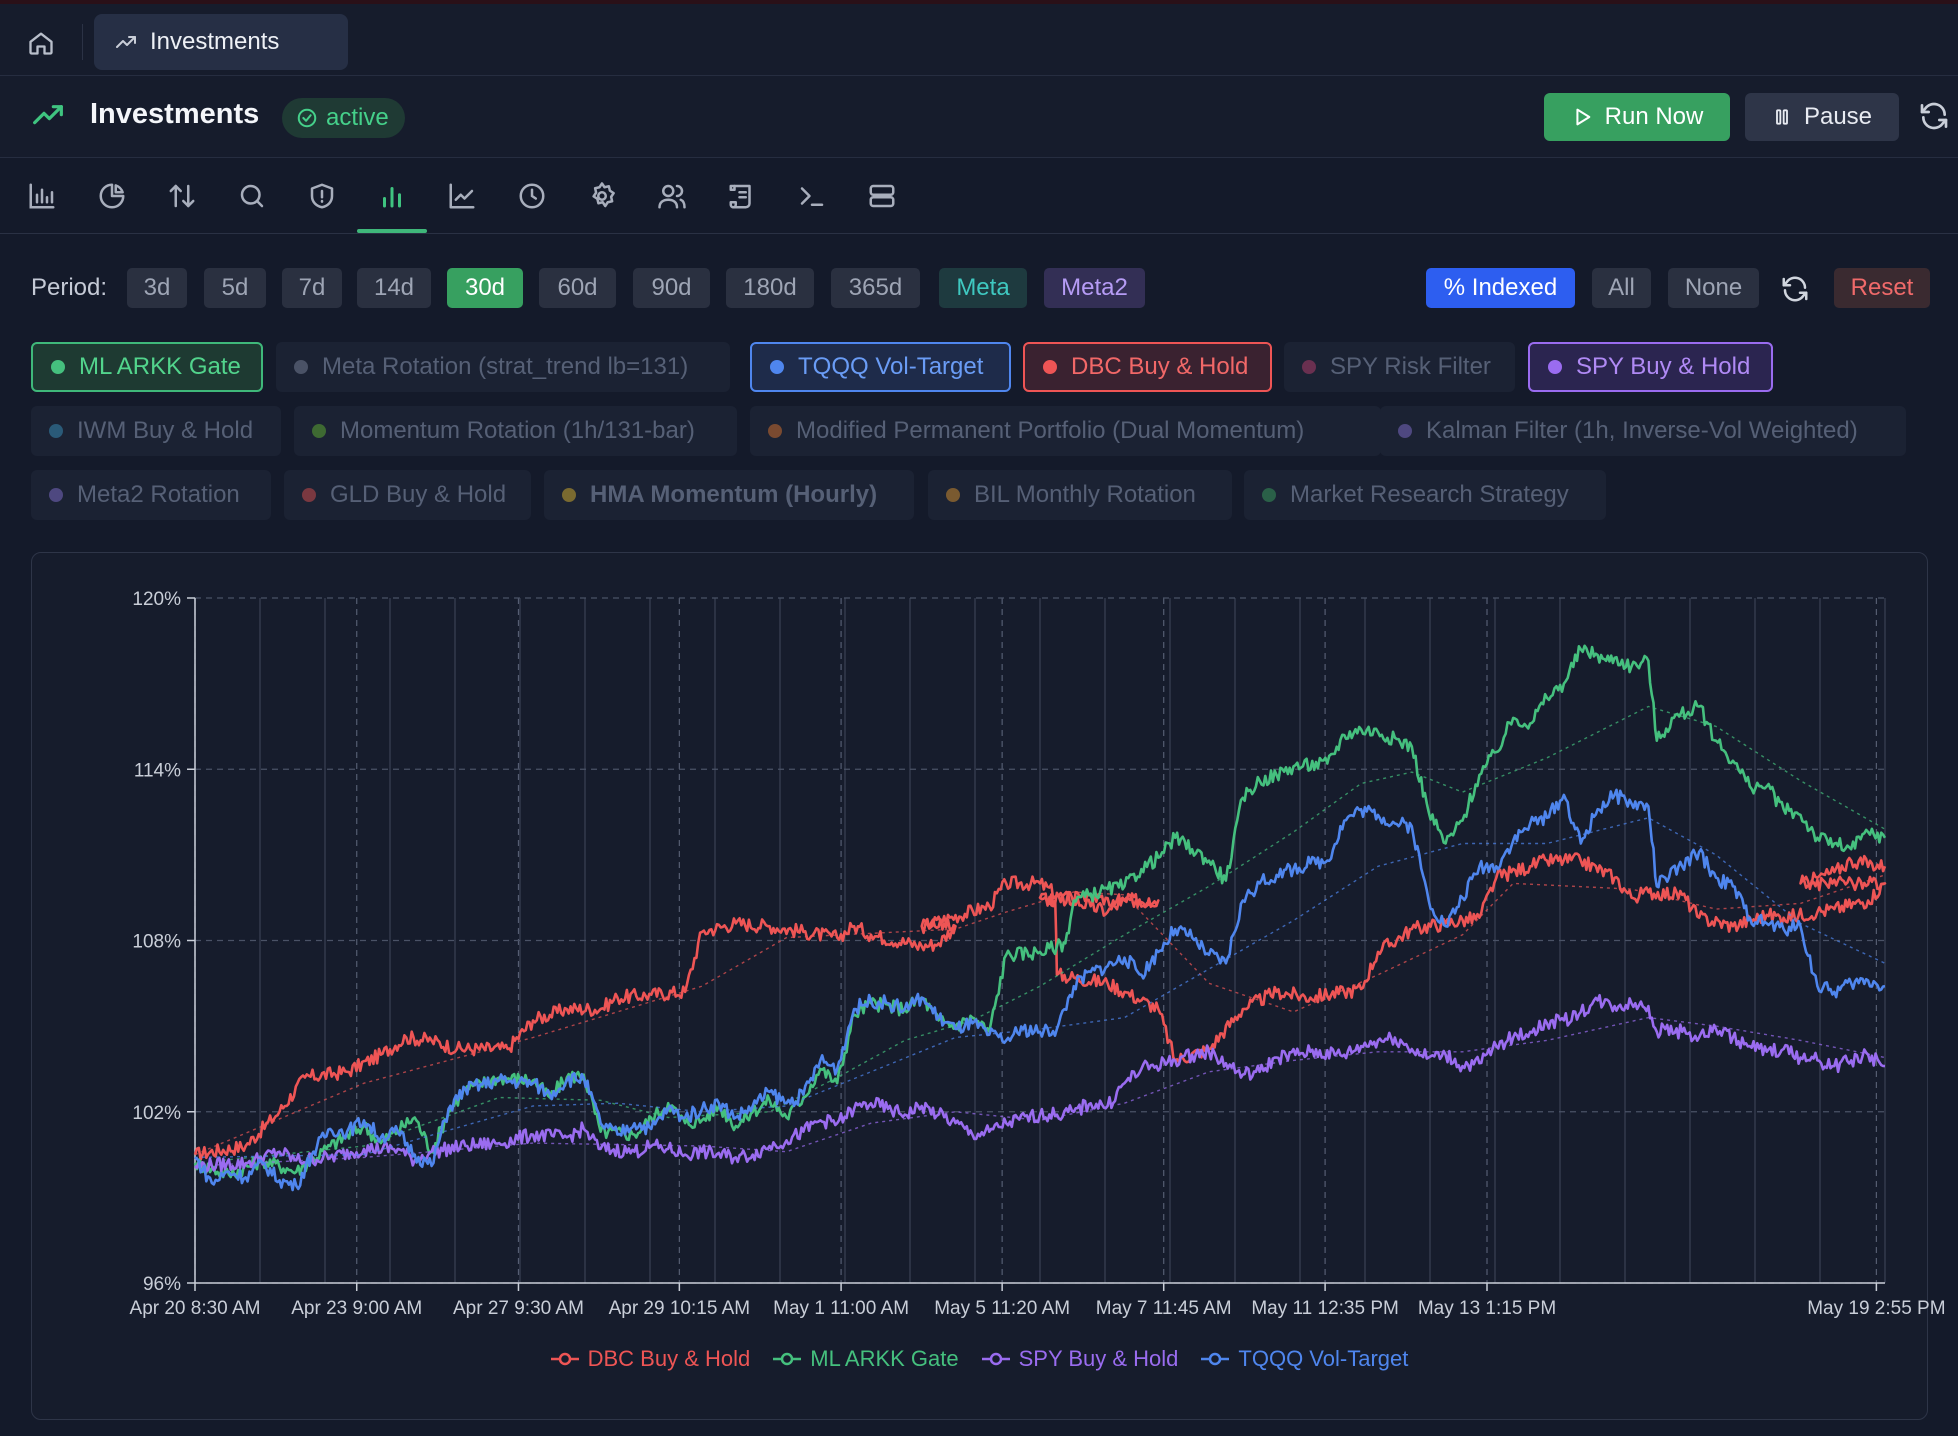 This screenshot has height=1436, width=1958. What do you see at coordinates (1637, 117) in the screenshot?
I see `run-now-button: Run Now` at bounding box center [1637, 117].